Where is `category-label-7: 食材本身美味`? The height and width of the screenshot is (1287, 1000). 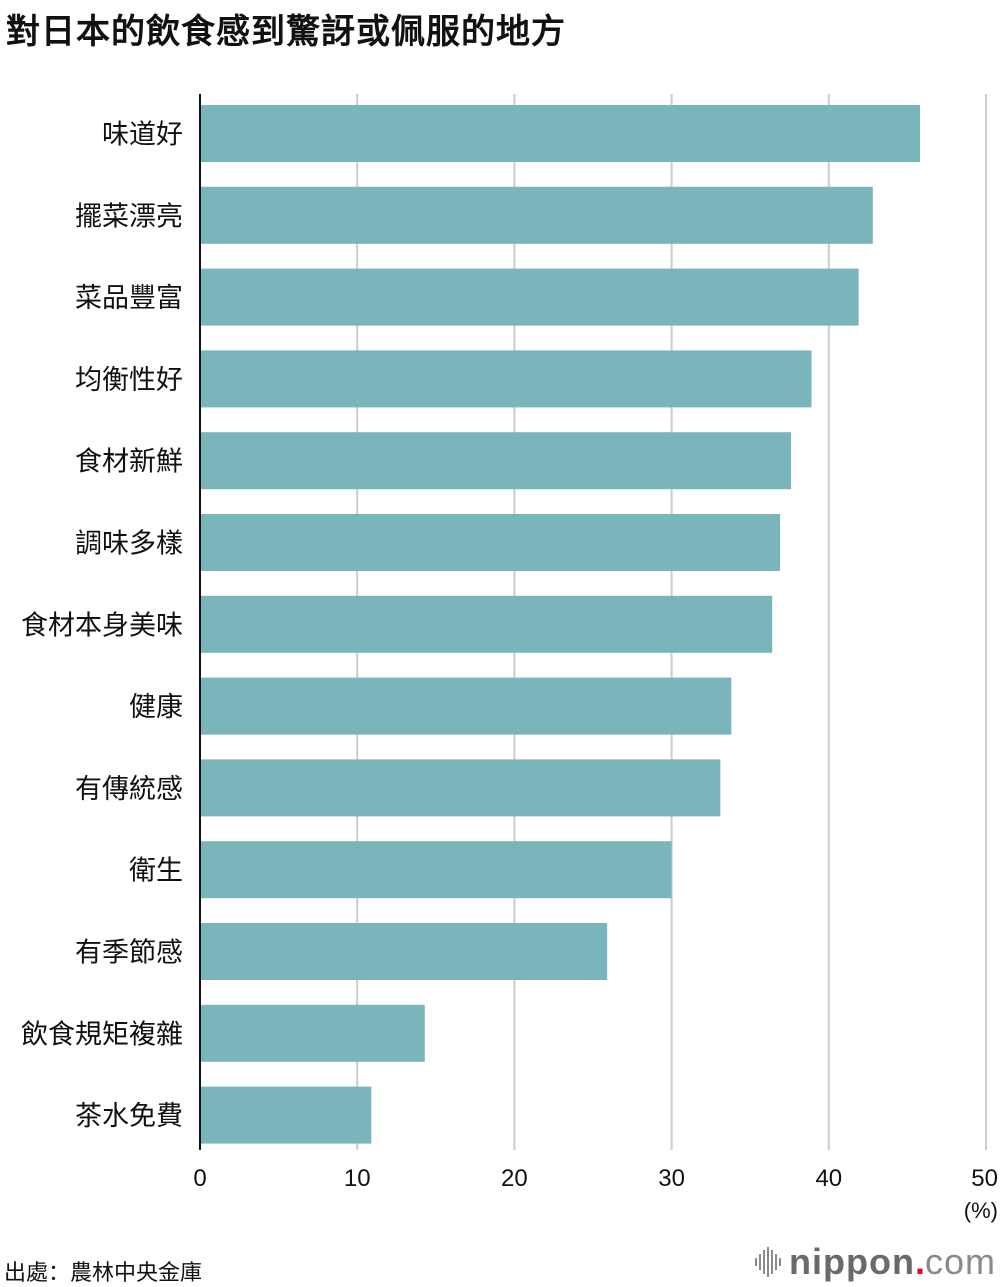 category-label-7: 食材本身美味 is located at coordinates (102, 625).